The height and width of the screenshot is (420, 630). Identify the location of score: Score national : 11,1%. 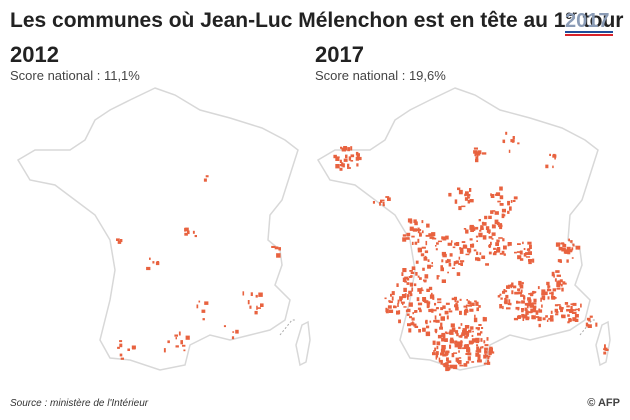
(75, 75).